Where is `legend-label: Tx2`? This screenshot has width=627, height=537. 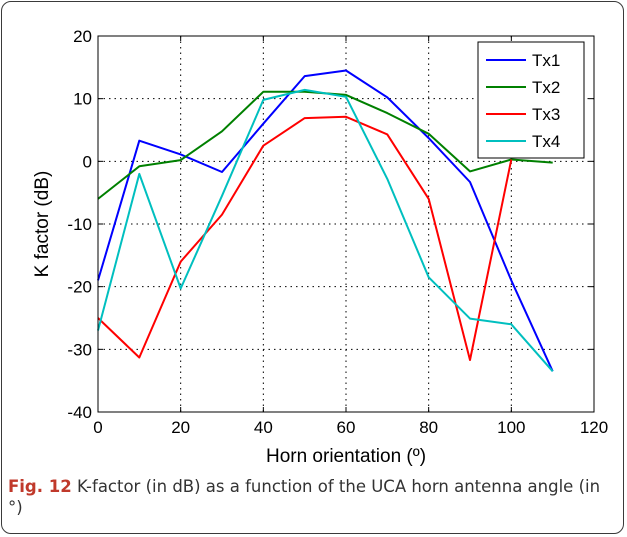
legend-label: Tx2 is located at coordinates (546, 87).